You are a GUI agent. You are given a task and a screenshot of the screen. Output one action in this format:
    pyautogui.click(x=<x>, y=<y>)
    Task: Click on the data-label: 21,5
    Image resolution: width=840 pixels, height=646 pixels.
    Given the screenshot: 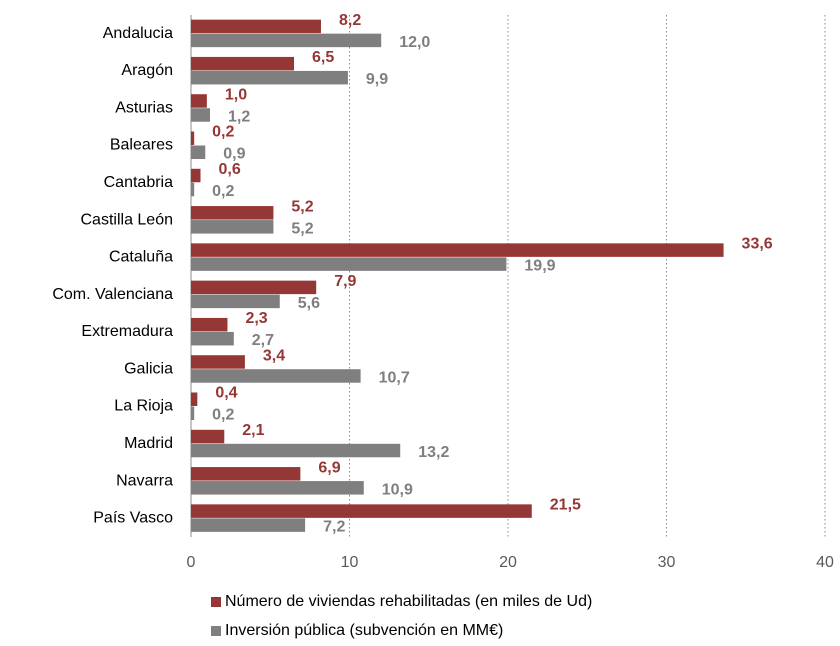 What is the action you would take?
    pyautogui.click(x=565, y=505)
    